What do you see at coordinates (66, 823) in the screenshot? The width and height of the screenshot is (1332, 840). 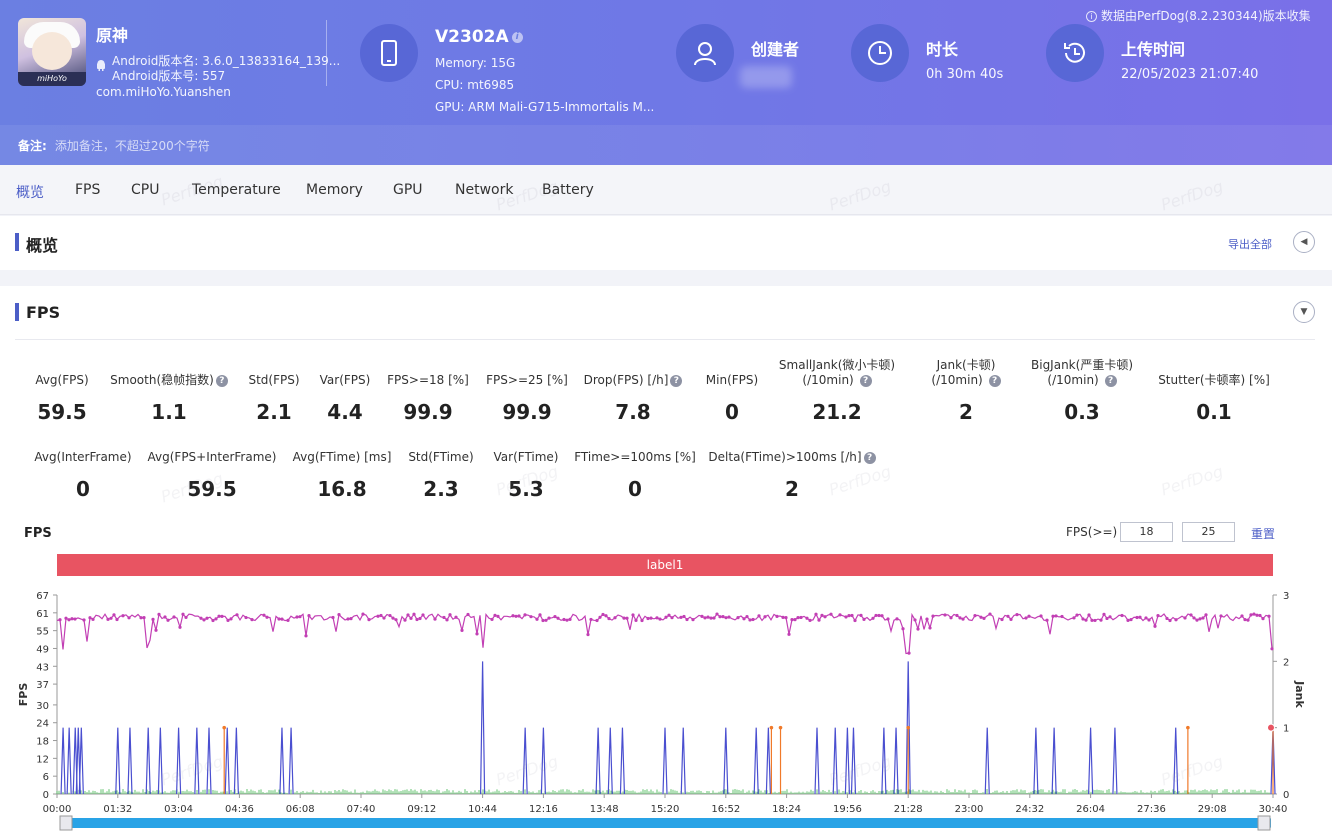 I see `range-handle-left` at bounding box center [66, 823].